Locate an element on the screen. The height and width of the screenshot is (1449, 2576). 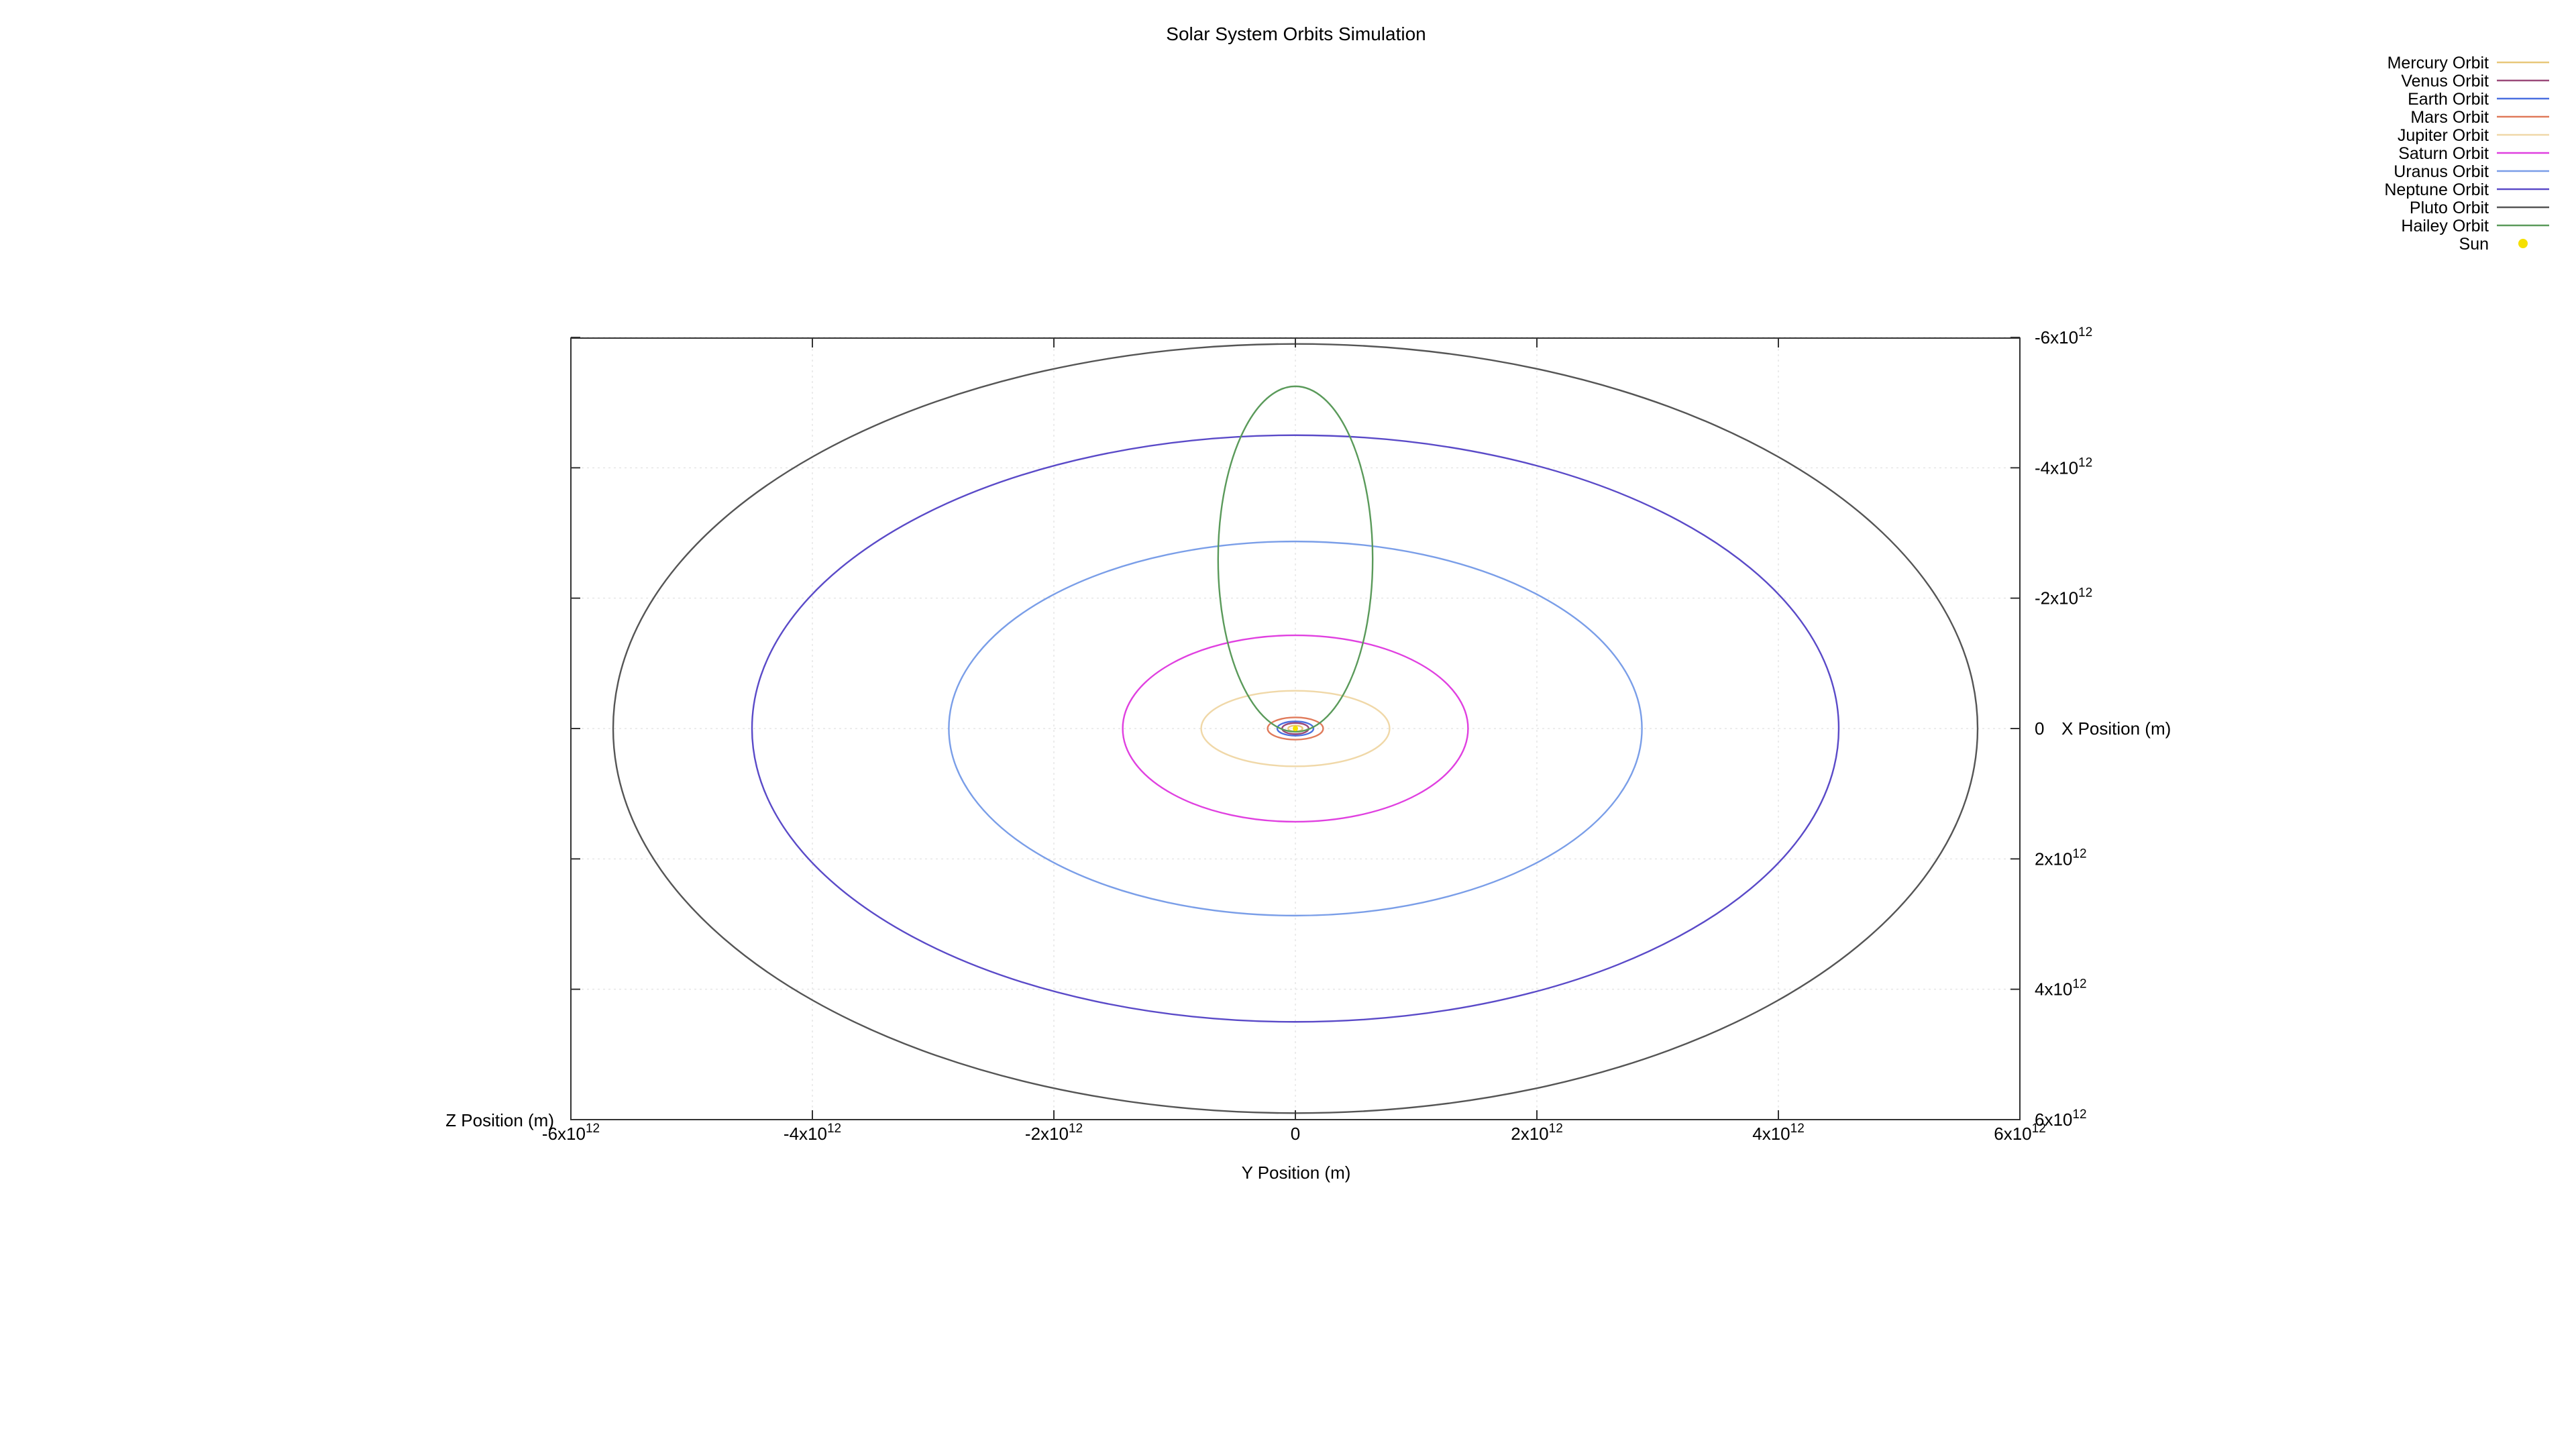
earth-orbit-line is located at coordinates (1295, 728).